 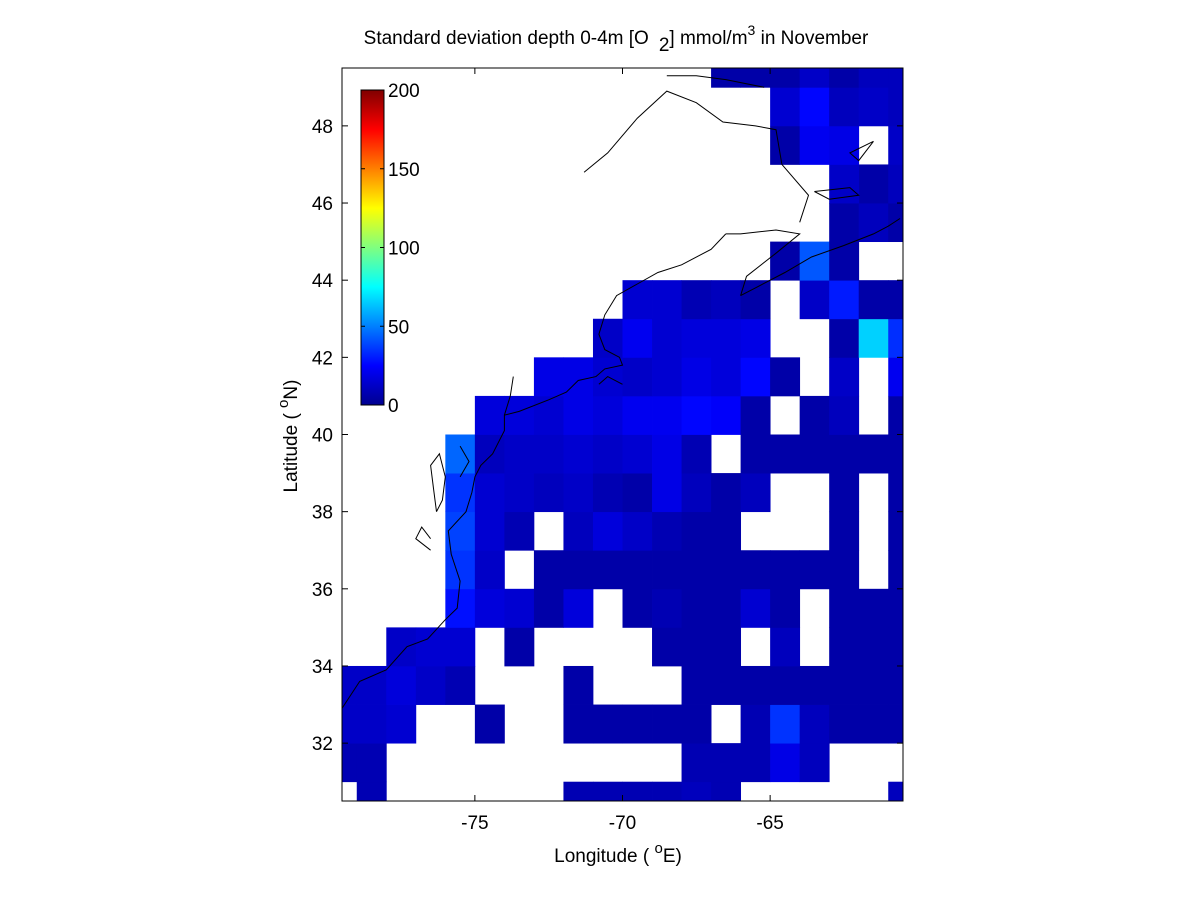 I want to click on colorbar-ticks: 0 50 100 150 200, so click(x=390, y=249).